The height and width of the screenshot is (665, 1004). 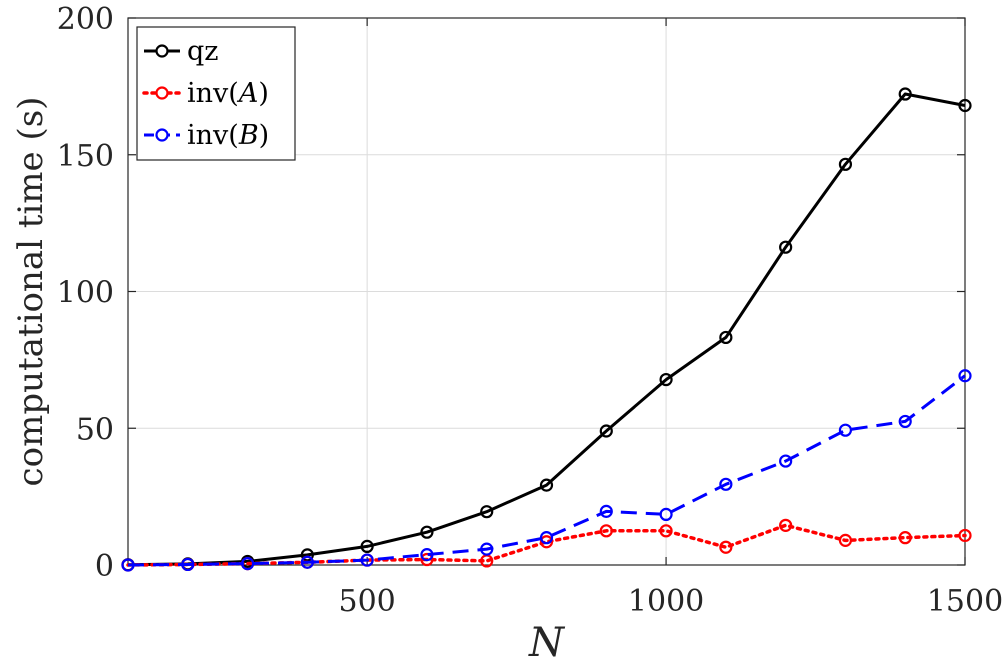 I want to click on y-tick-label: 200, so click(x=85, y=19).